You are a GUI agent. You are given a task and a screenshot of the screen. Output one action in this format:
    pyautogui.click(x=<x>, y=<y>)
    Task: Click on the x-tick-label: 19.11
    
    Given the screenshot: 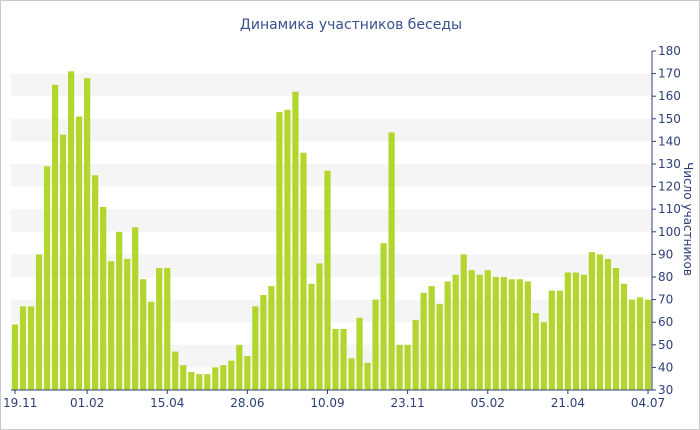 What is the action you would take?
    pyautogui.click(x=20, y=403)
    